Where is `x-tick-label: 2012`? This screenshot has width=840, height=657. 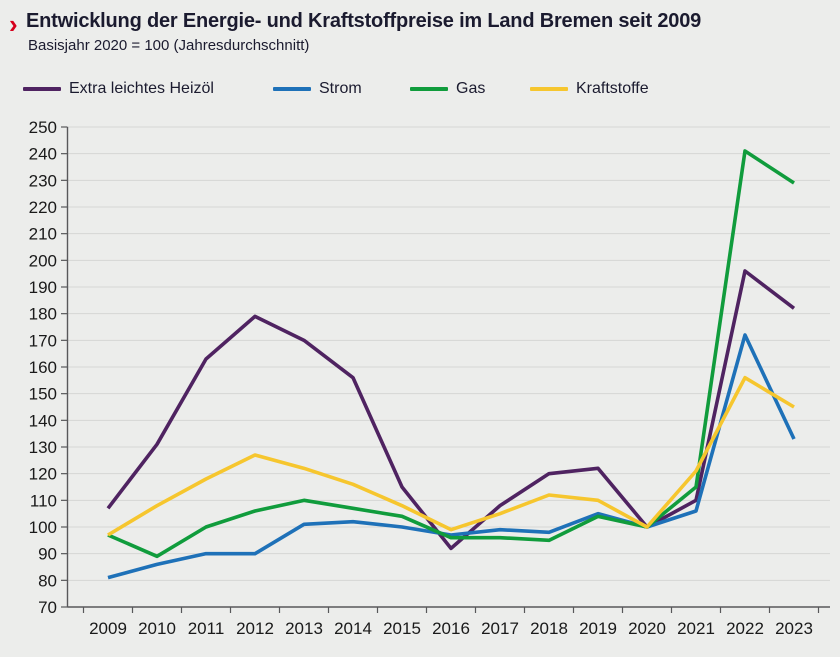
x-tick-label: 2012 is located at coordinates (255, 628).